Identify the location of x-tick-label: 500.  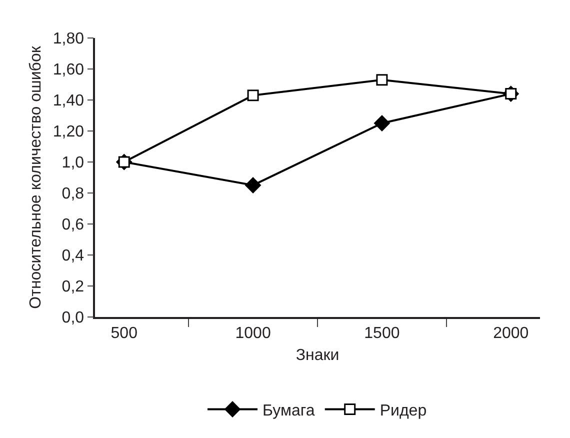
(124, 333).